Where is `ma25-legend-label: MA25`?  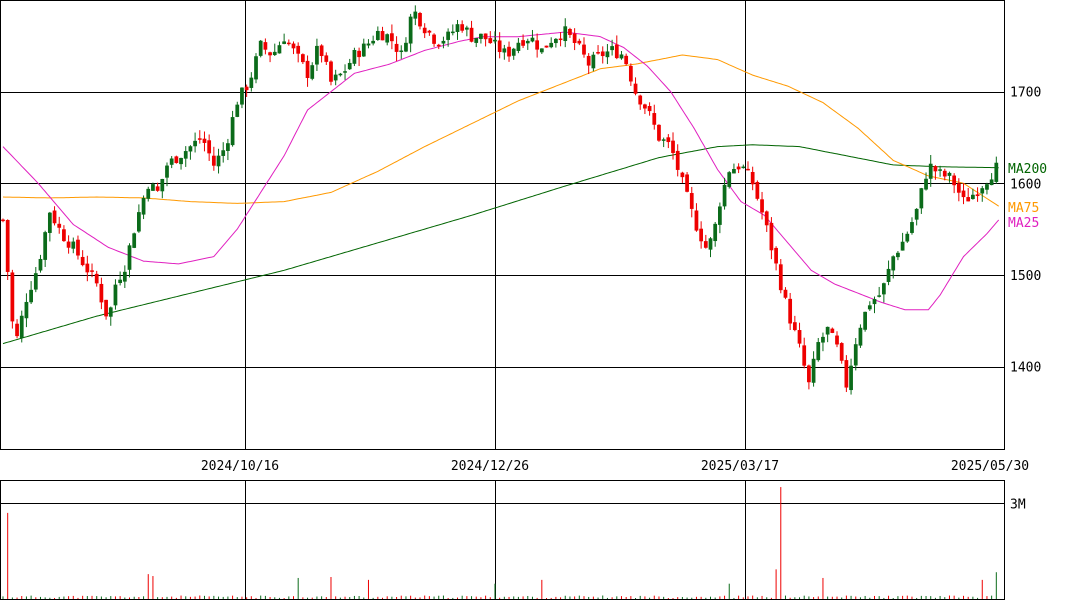 ma25-legend-label: MA25 is located at coordinates (1023, 223).